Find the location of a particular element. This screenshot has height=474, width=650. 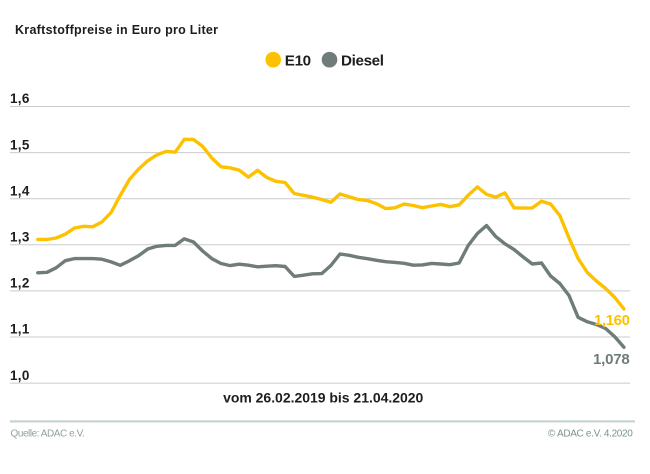

svg-text: E10 is located at coordinates (298, 61).